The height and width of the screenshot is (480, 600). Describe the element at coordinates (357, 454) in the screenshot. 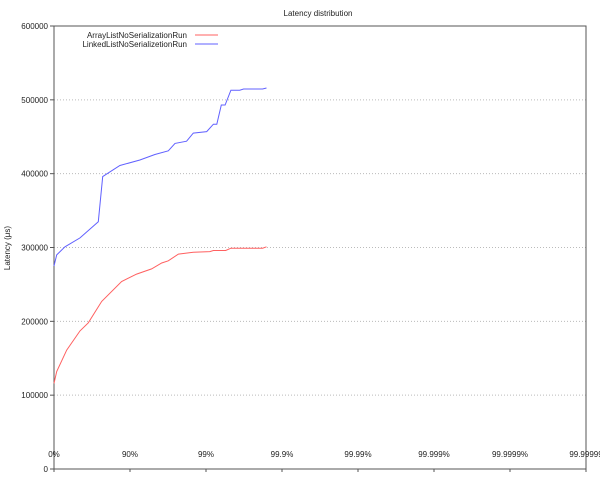

I see `x-tick-label: 99.99%` at that location.